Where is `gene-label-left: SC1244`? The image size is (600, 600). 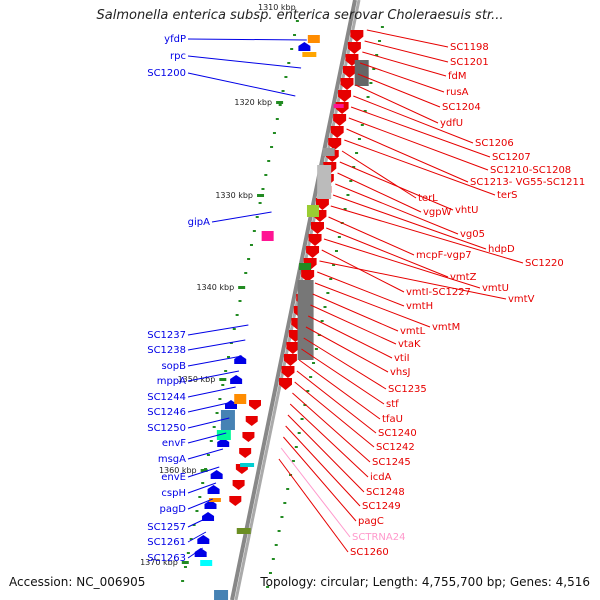 gene-label-left: SC1244 is located at coordinates (166, 397).